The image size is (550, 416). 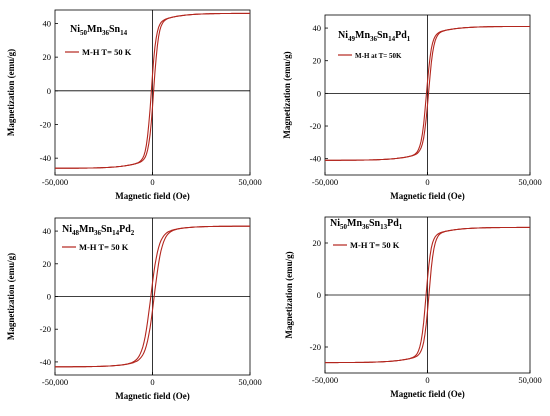 What do you see at coordinates (378, 56) in the screenshot?
I see `legend-label: M-H at T= 50K` at bounding box center [378, 56].